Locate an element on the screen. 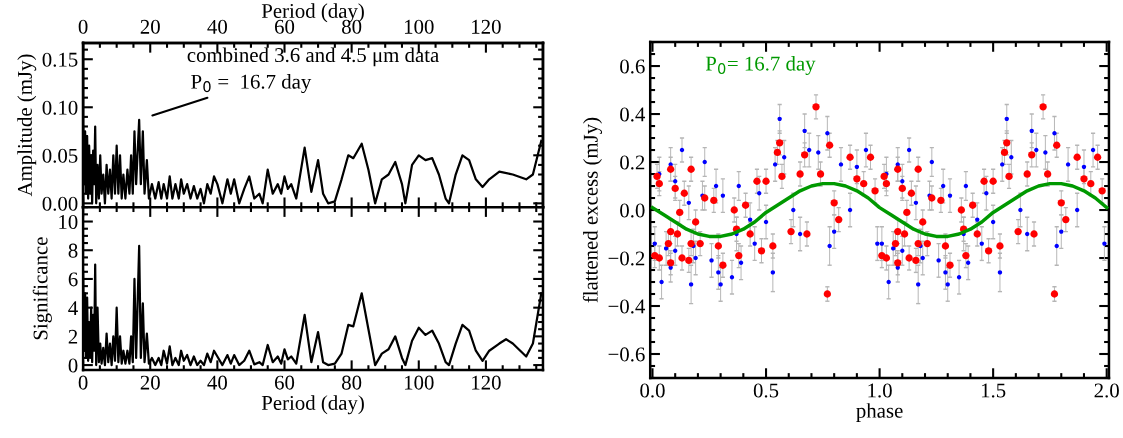 This screenshot has height=438, width=1123. y-tick-label: 0.4 is located at coordinates (633, 114).